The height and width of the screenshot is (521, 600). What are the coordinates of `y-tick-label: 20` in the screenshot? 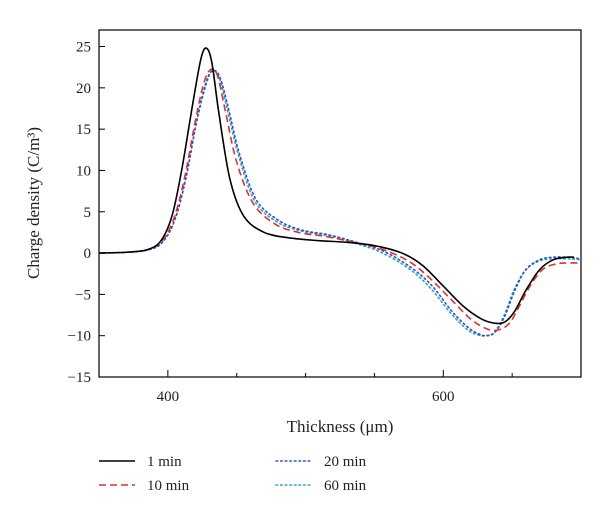 It's located at (83, 89).